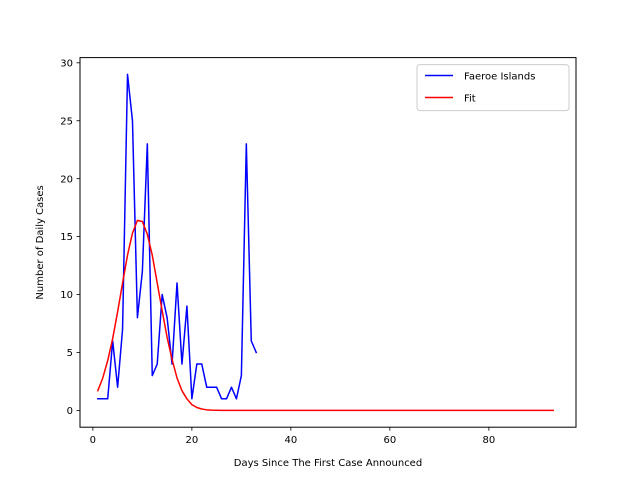  I want to click on x-axis-label: Days Since The First Case Announced, so click(328, 463).